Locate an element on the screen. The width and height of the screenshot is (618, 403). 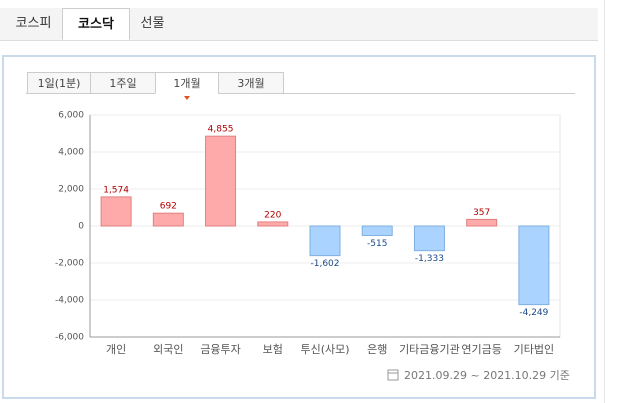
y-tick-label: -4,000 is located at coordinates (69, 301).